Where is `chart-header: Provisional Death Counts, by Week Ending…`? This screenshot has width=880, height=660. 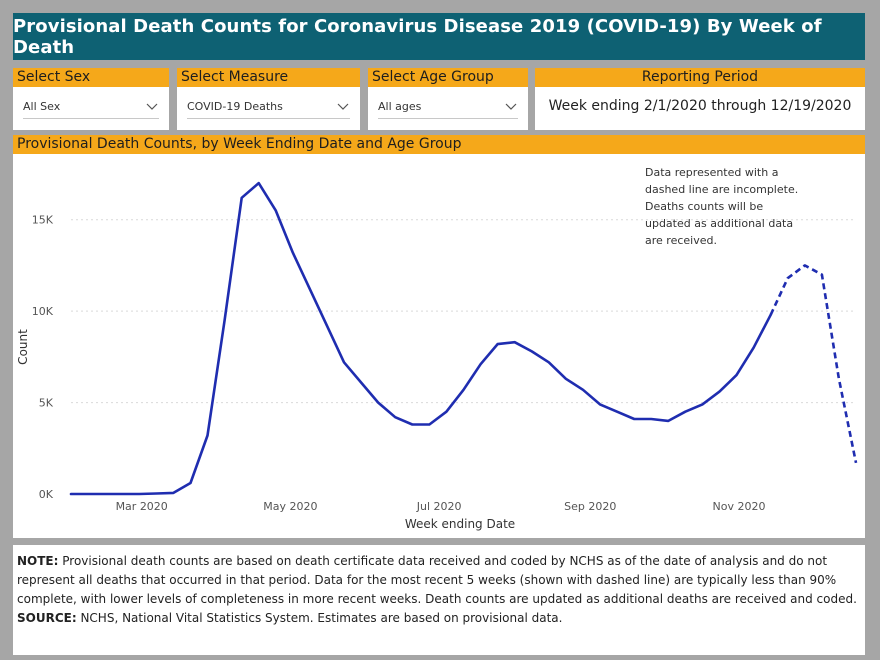 chart-header: Provisional Death Counts, by Week Ending… is located at coordinates (439, 144).